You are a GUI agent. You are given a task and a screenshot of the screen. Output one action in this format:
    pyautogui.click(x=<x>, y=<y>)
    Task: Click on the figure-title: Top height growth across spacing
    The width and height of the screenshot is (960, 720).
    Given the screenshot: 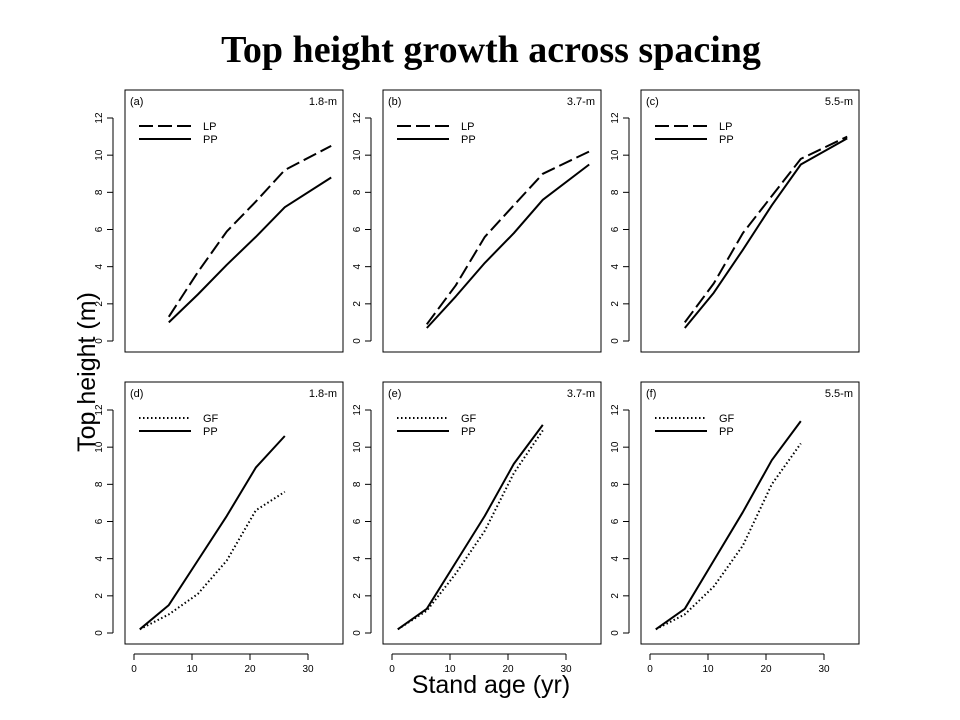 What is the action you would take?
    pyautogui.click(x=491, y=50)
    